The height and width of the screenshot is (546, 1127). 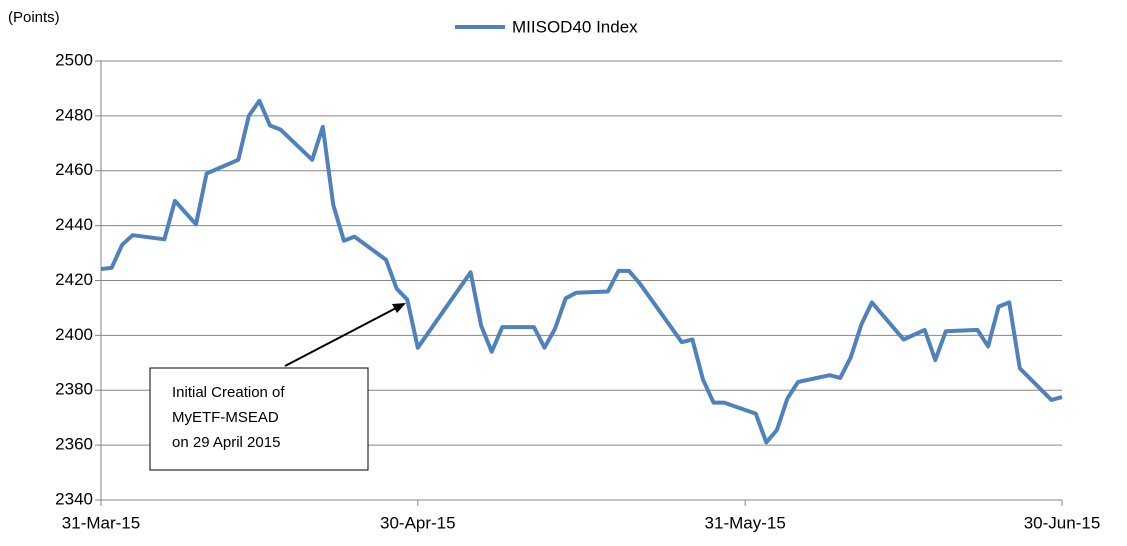 What do you see at coordinates (1062, 522) in the screenshot?
I see `x-tick-label: 30-Jun-15` at bounding box center [1062, 522].